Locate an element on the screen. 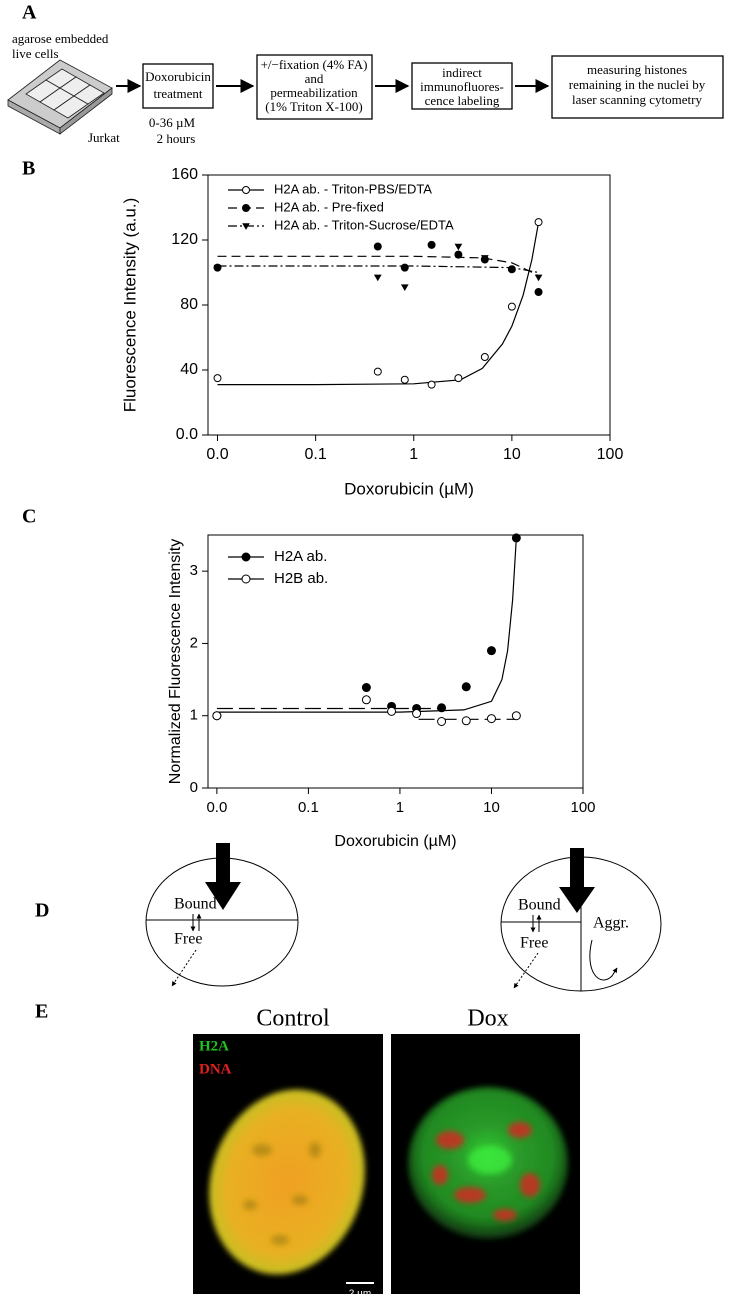 This screenshot has height=1304, width=730. cells-label: agarose embedded is located at coordinates (60, 38).